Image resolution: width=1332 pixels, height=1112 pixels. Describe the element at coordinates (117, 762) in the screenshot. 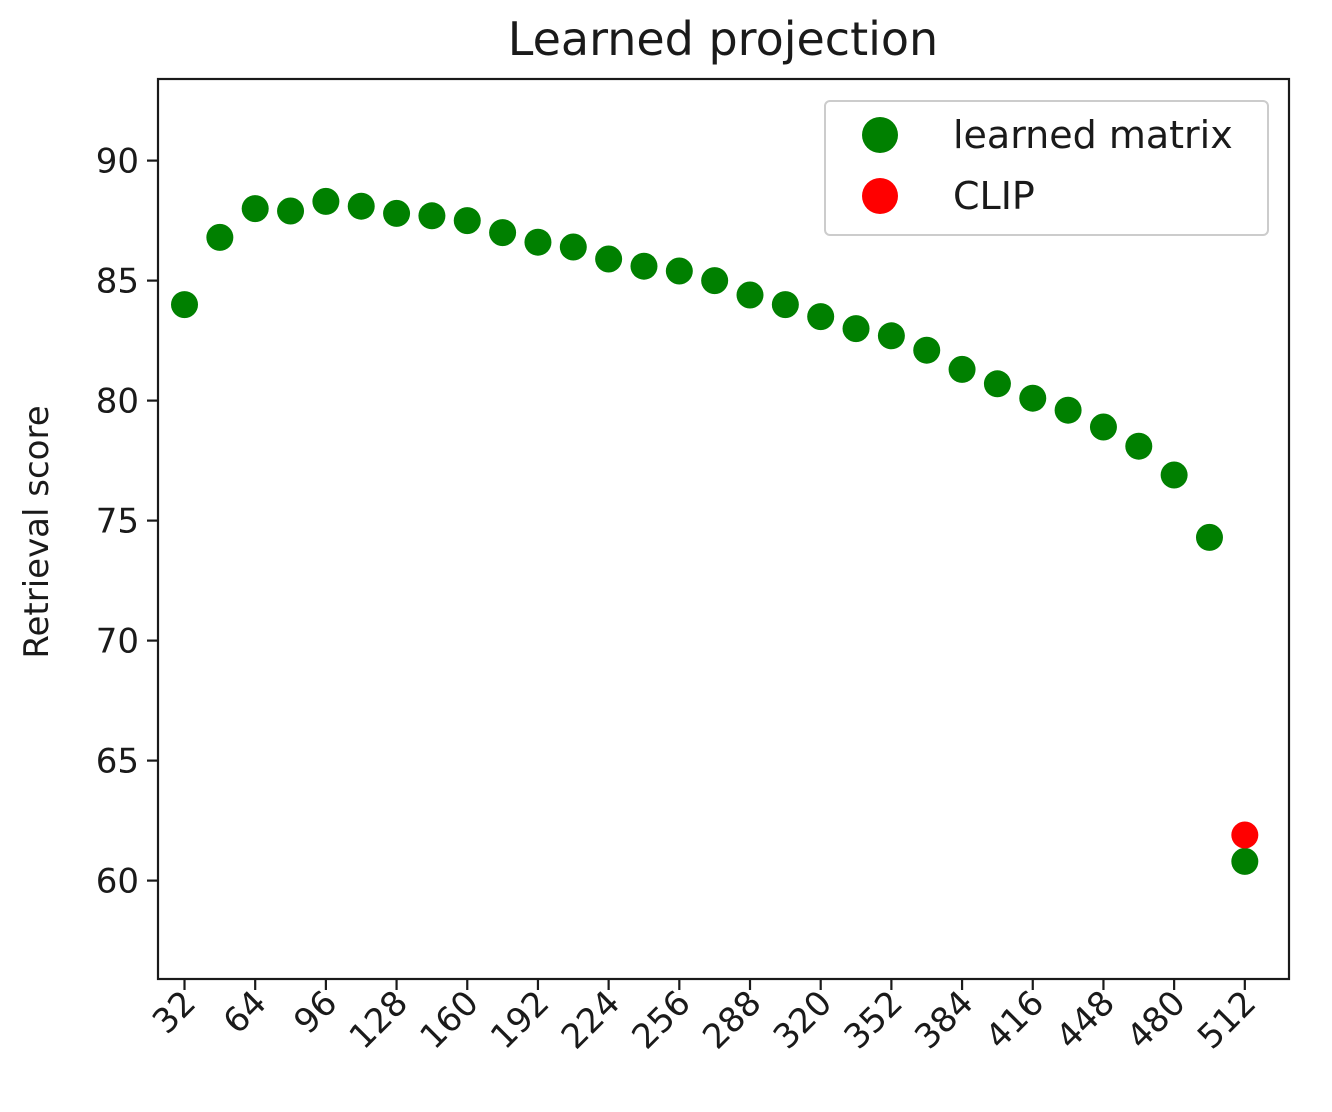

I see `y-tick-label: 65` at that location.